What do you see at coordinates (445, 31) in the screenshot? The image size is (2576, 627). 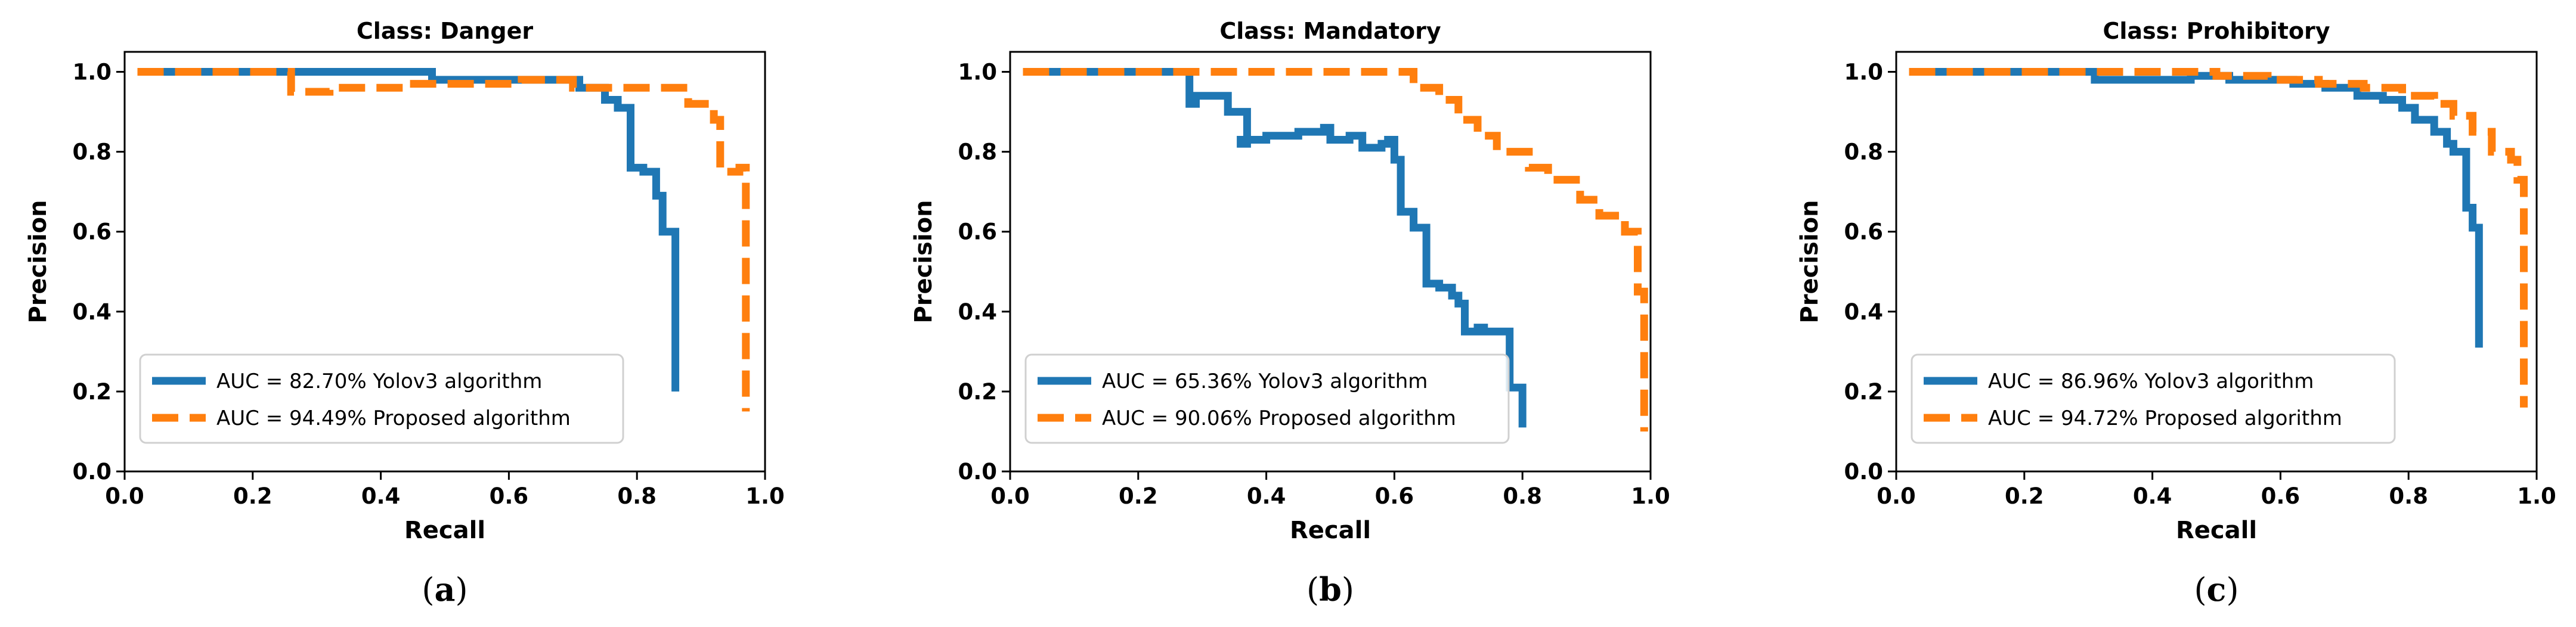 I see `chart-title: Class: Danger` at bounding box center [445, 31].